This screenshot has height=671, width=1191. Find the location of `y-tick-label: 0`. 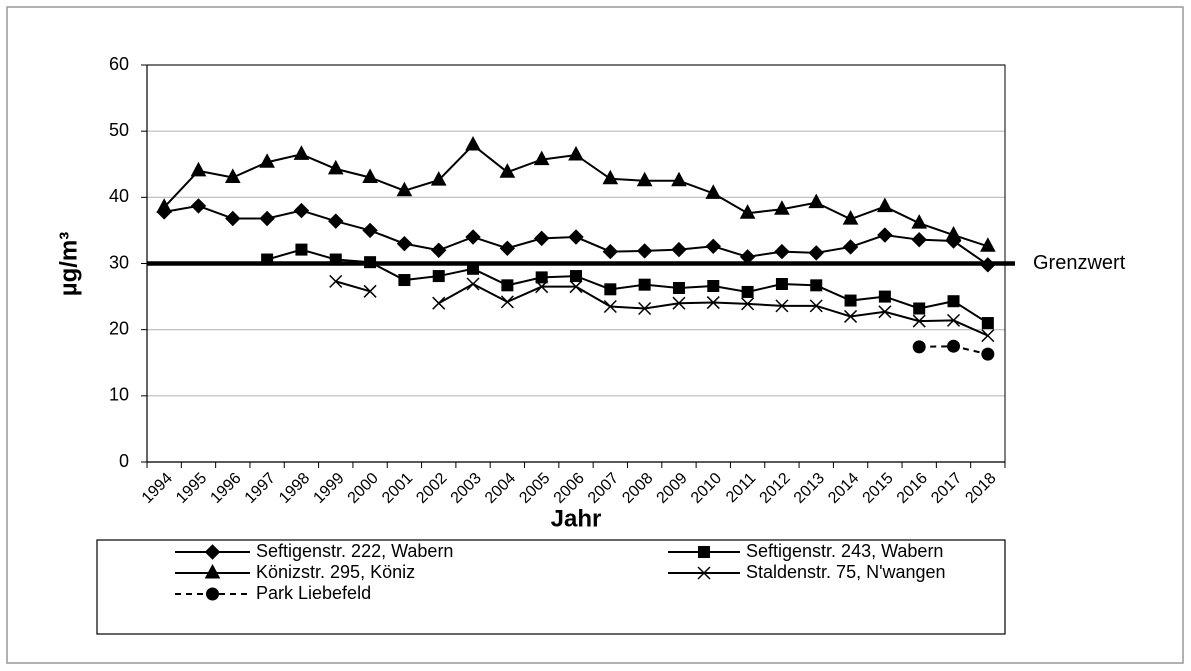

y-tick-label: 0 is located at coordinates (124, 461).